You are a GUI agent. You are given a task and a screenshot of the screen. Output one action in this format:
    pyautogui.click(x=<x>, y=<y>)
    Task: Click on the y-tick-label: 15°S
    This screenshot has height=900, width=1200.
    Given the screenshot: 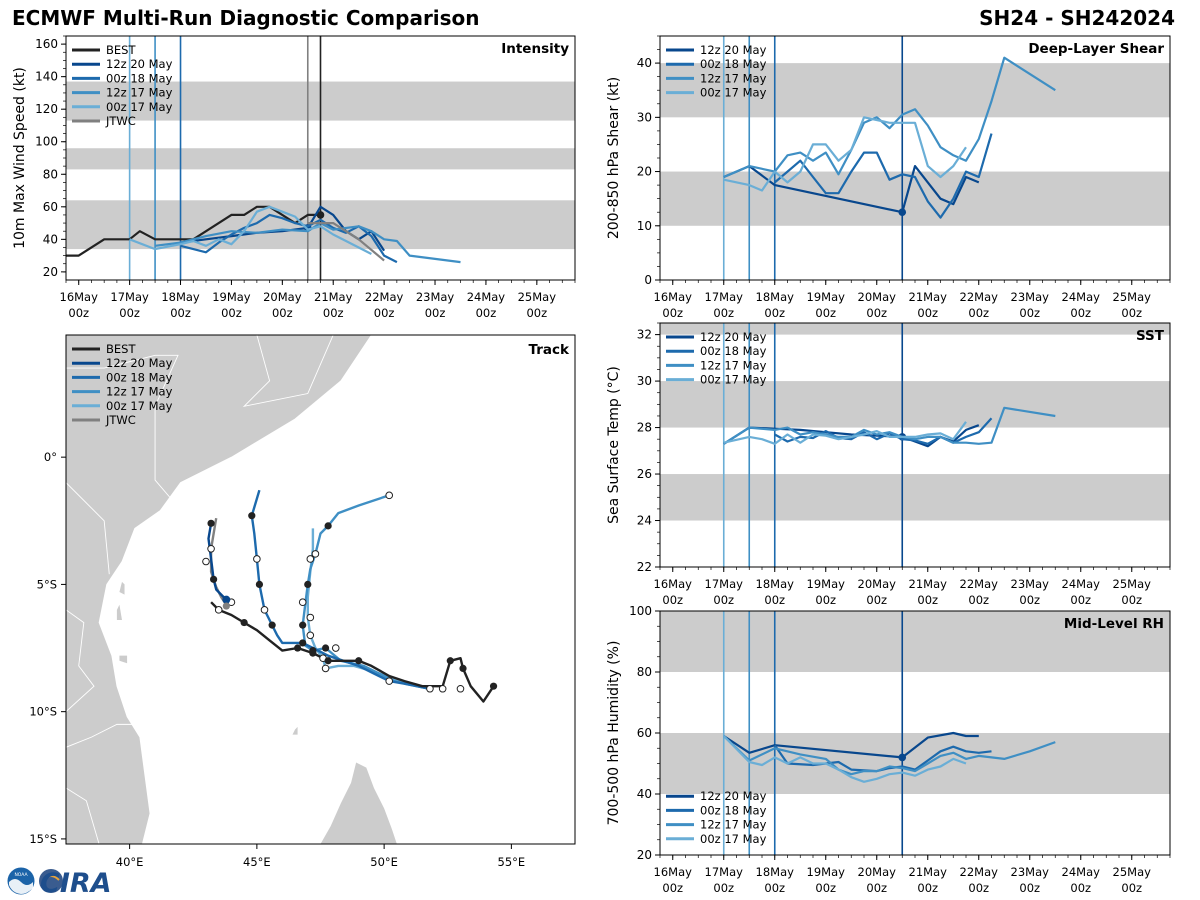 What is the action you would take?
    pyautogui.click(x=43, y=839)
    